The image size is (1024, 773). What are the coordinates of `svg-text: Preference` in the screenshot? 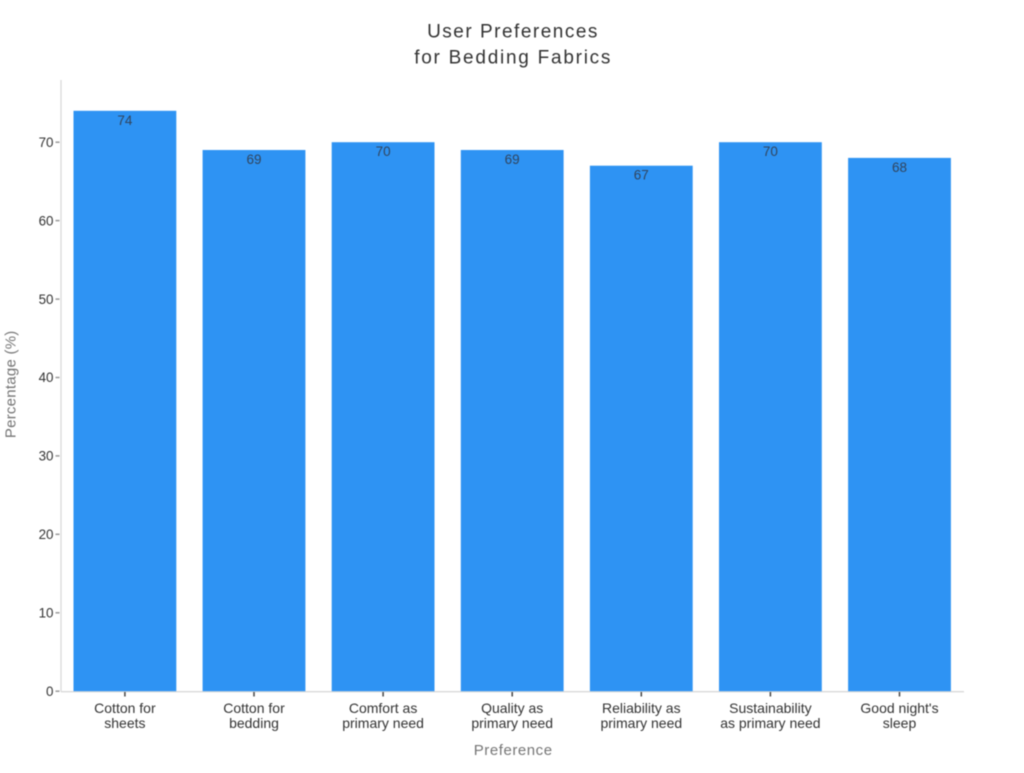 It's located at (513, 750).